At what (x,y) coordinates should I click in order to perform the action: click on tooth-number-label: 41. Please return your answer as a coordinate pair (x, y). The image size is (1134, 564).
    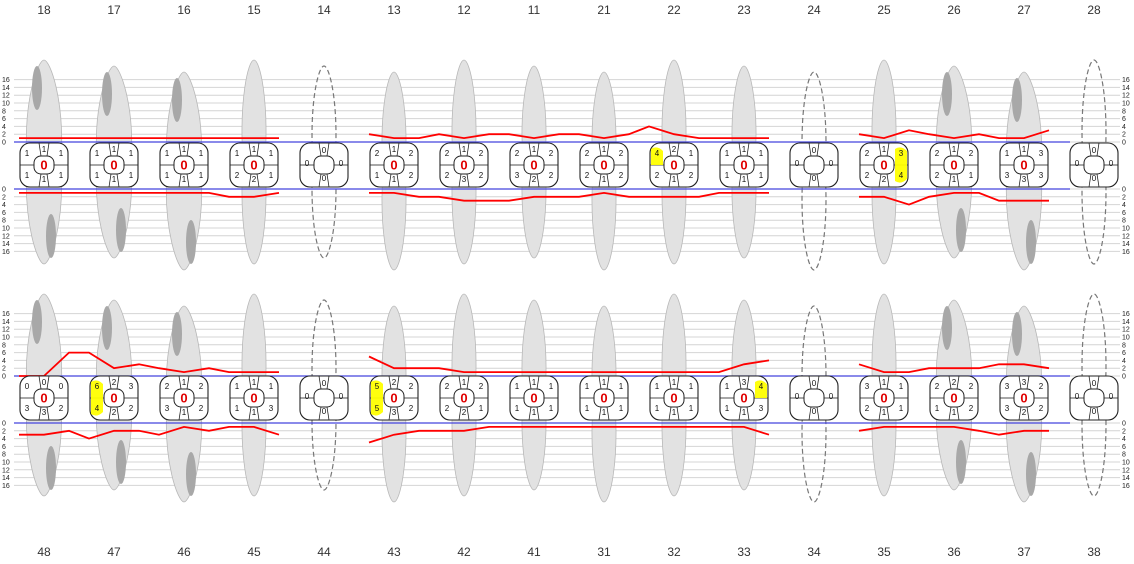
    Looking at the image, I should click on (534, 552).